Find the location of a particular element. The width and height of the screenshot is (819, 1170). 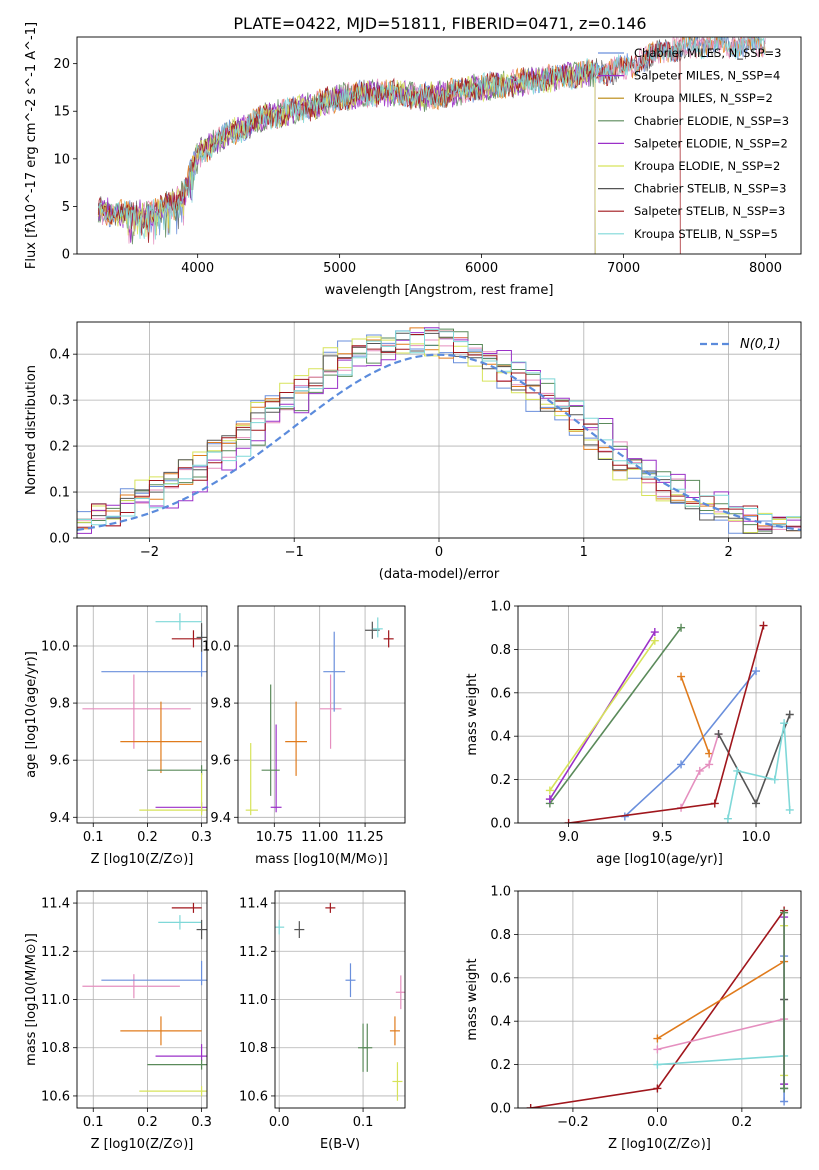

x-tick-label: 9.5 is located at coordinates (662, 837).